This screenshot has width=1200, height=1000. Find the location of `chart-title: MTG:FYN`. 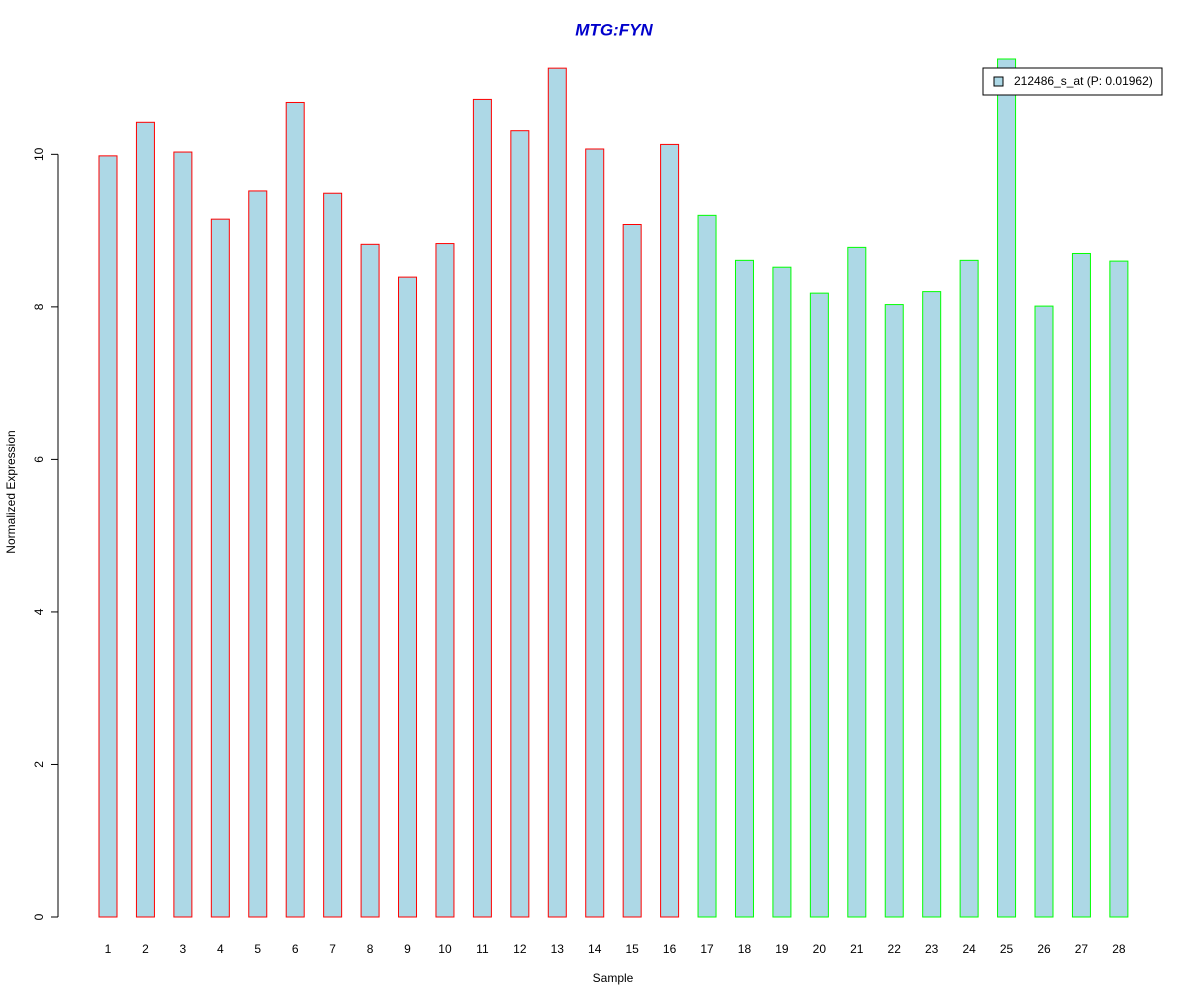

chart-title: MTG:FYN is located at coordinates (614, 29).